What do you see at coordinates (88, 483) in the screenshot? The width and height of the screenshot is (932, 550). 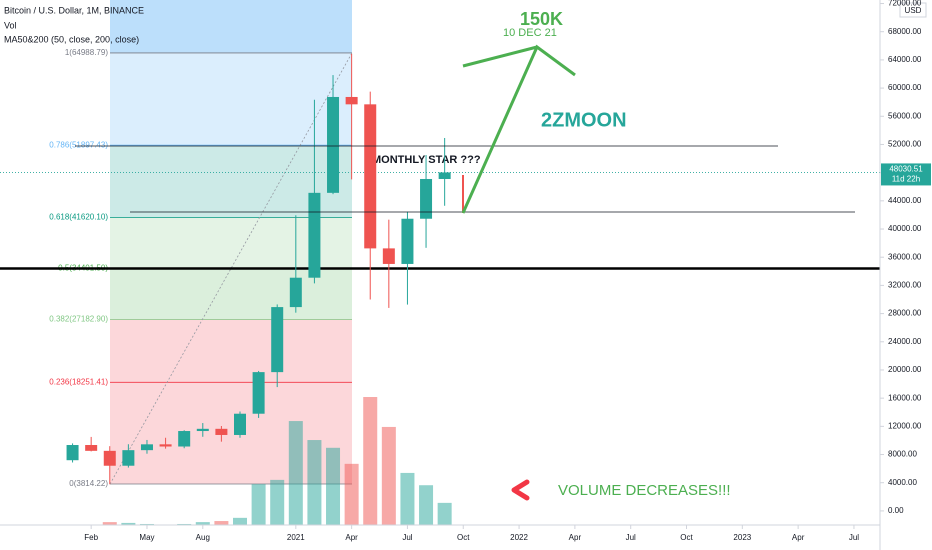 I see `fib-label: 0(3814.22)` at bounding box center [88, 483].